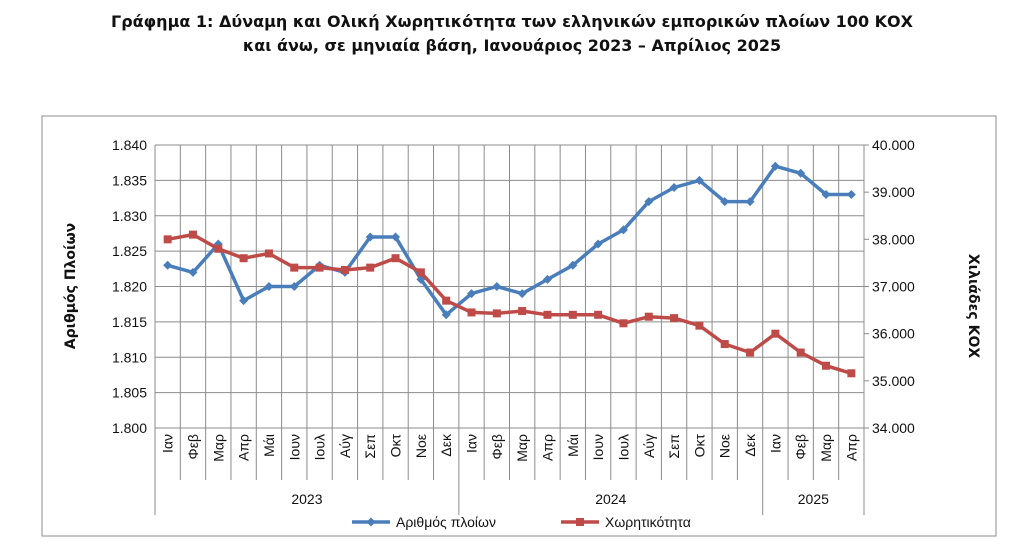 This screenshot has width=1024, height=545. Describe the element at coordinates (893, 192) in the screenshot. I see `y-right-tick-label: 39.000` at that location.